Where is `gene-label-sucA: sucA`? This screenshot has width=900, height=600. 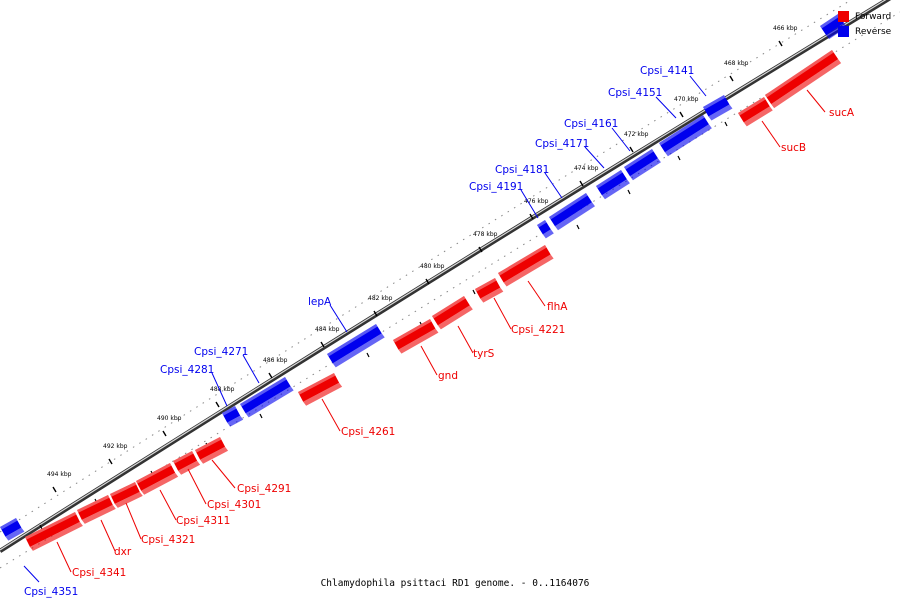 gene-label-sucA: sucA is located at coordinates (842, 113).